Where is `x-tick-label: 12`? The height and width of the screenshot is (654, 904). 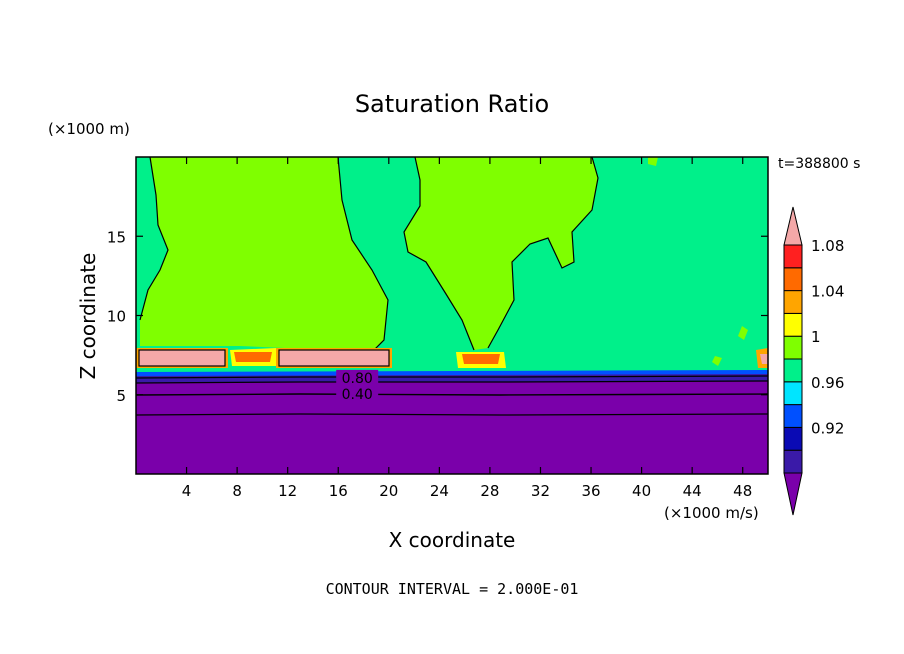
x-tick-label: 12 is located at coordinates (287, 491).